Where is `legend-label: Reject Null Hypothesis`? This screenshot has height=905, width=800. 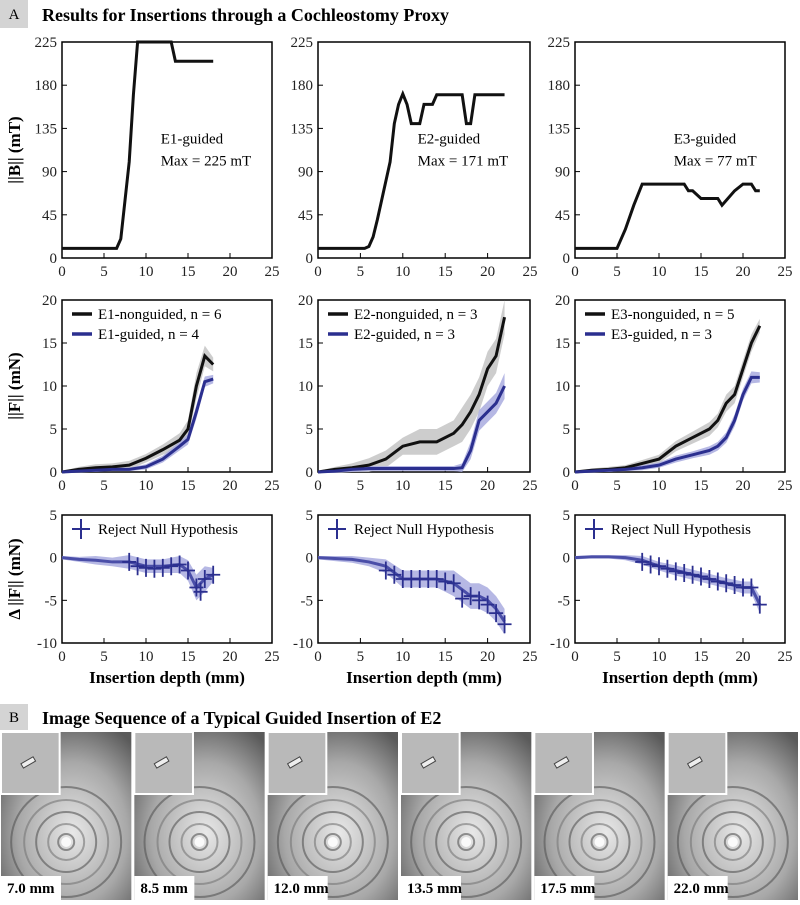
legend-label: Reject Null Hypothesis is located at coordinates (681, 530).